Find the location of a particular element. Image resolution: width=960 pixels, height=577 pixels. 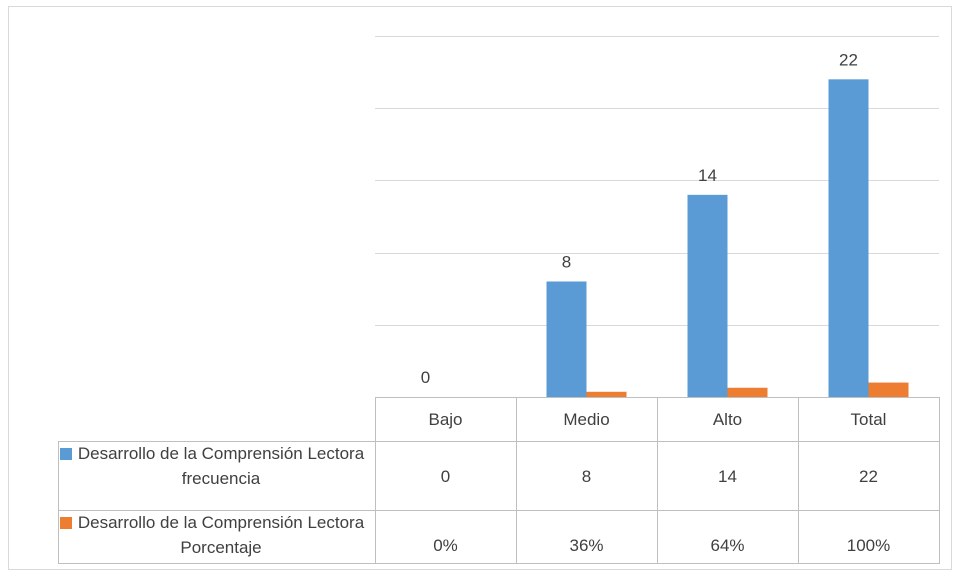

series-swatch-porcentaje is located at coordinates (66, 523).